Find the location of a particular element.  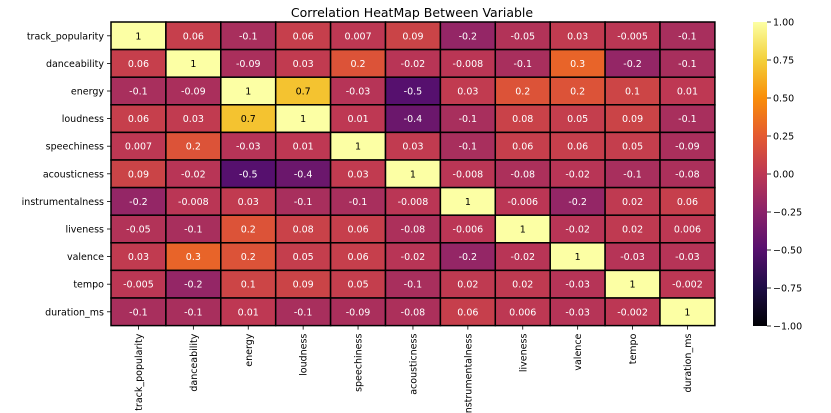

column-label: danceability is located at coordinates (194, 362).